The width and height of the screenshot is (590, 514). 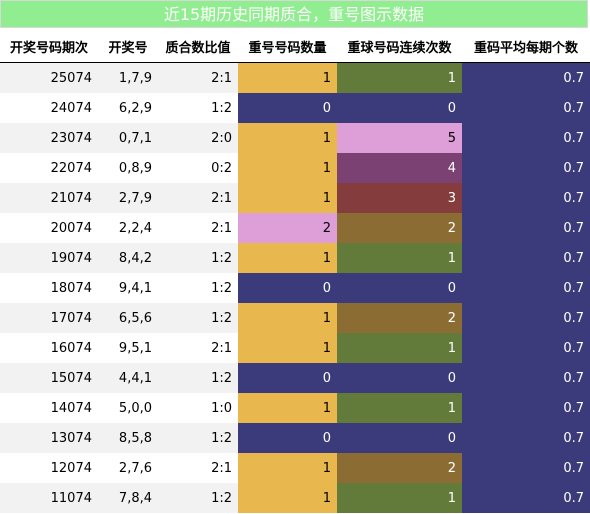 I want to click on cell-numbers: 2,2,4, so click(x=128, y=228).